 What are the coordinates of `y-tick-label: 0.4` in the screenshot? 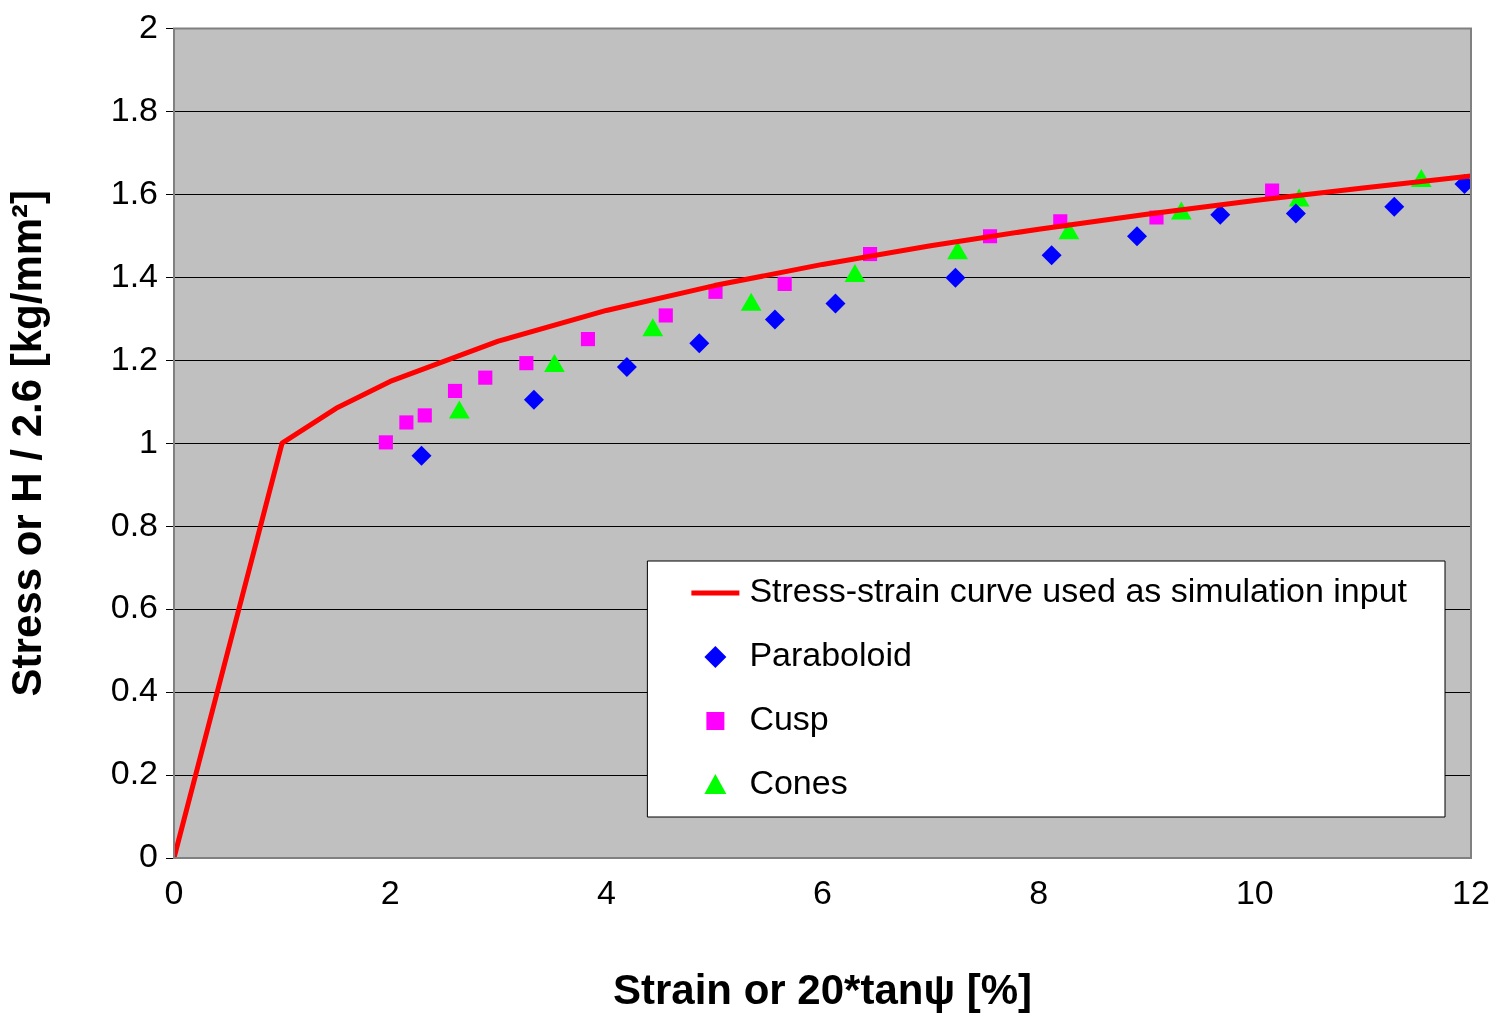 It's located at (134, 689).